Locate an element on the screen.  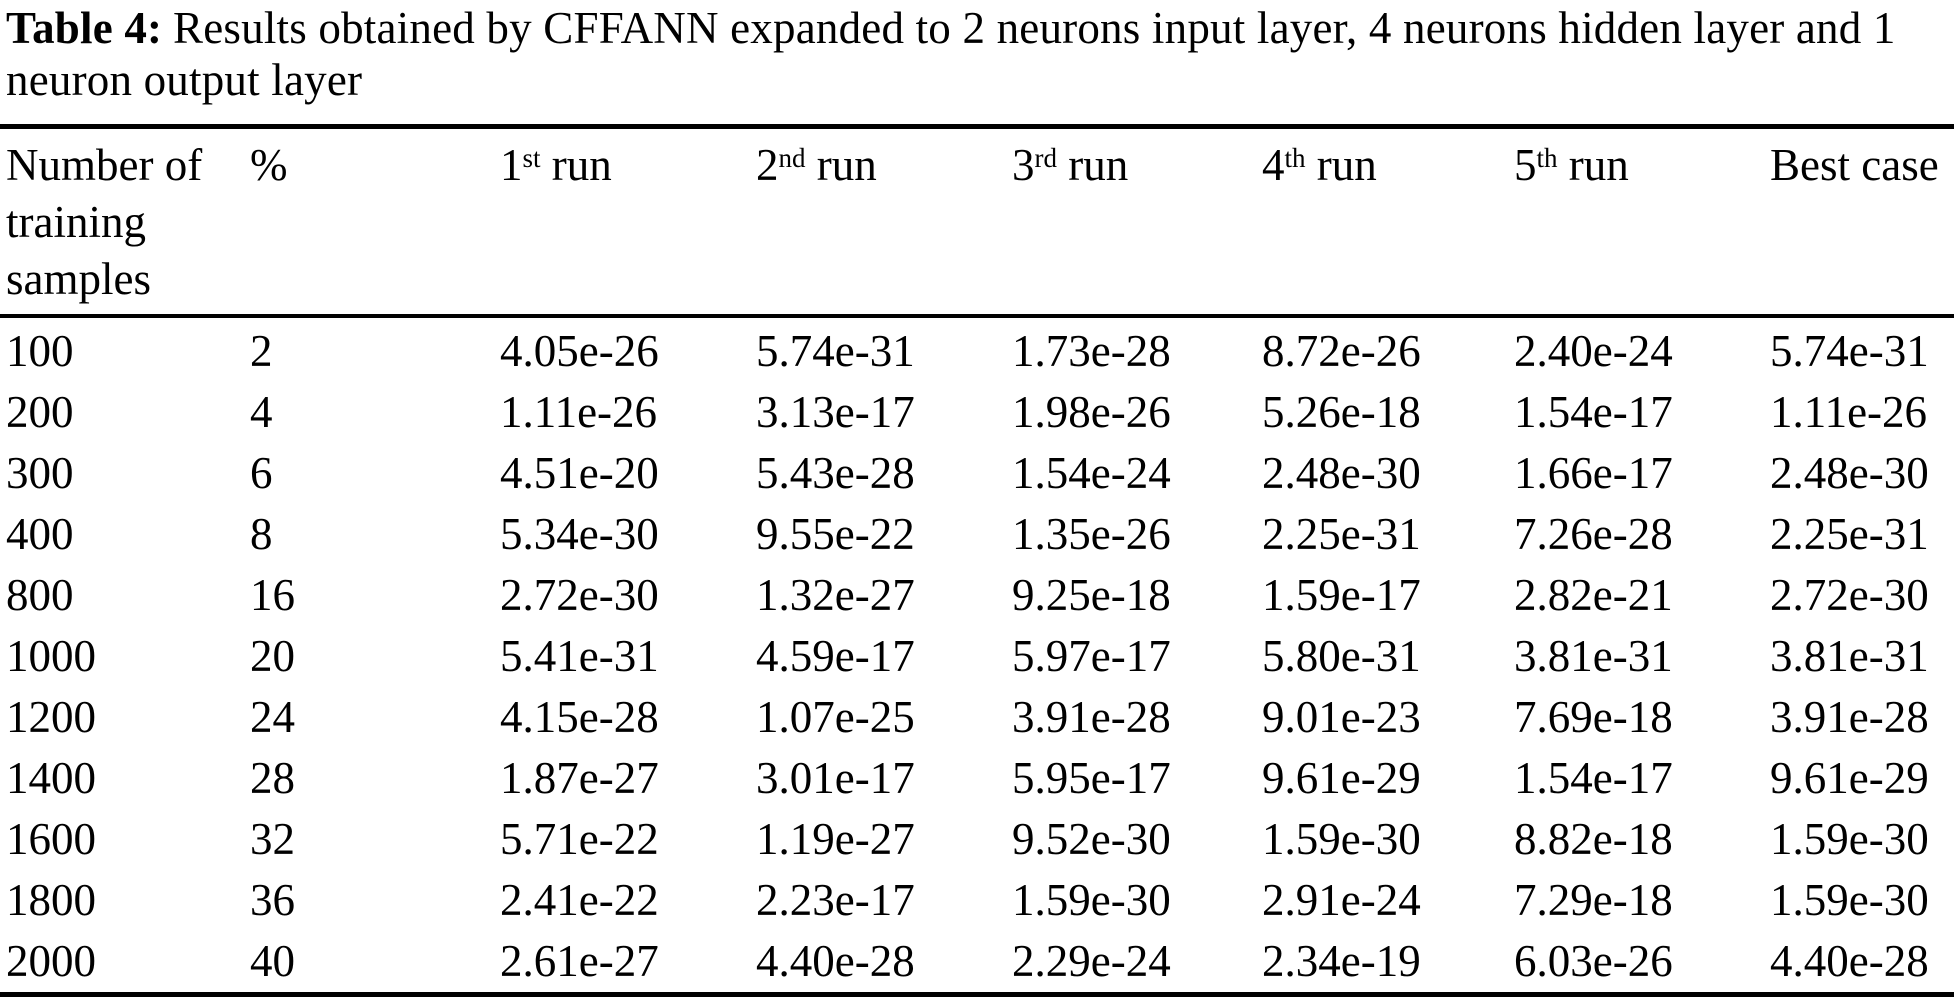
table-cell: 1600 is located at coordinates (51, 839).